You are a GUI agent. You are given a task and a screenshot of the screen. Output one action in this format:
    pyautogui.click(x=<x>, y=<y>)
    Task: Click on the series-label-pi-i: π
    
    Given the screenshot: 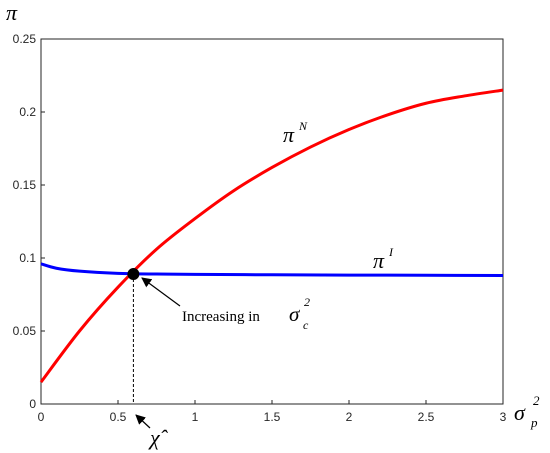 What is the action you would take?
    pyautogui.click(x=379, y=260)
    